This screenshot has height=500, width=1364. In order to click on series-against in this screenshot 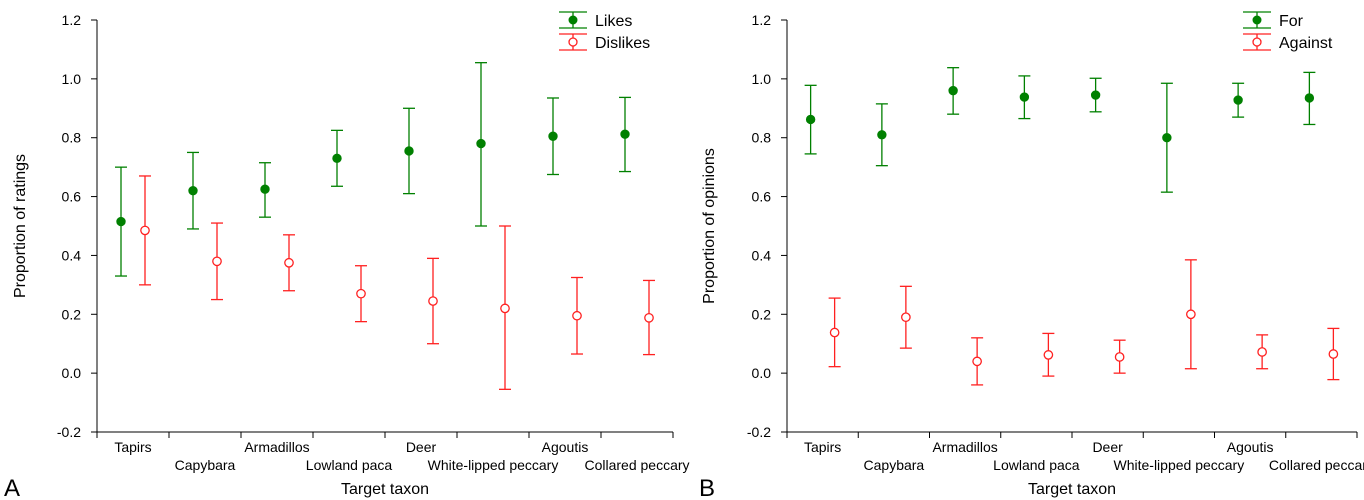, I will do `click(1084, 322)`.